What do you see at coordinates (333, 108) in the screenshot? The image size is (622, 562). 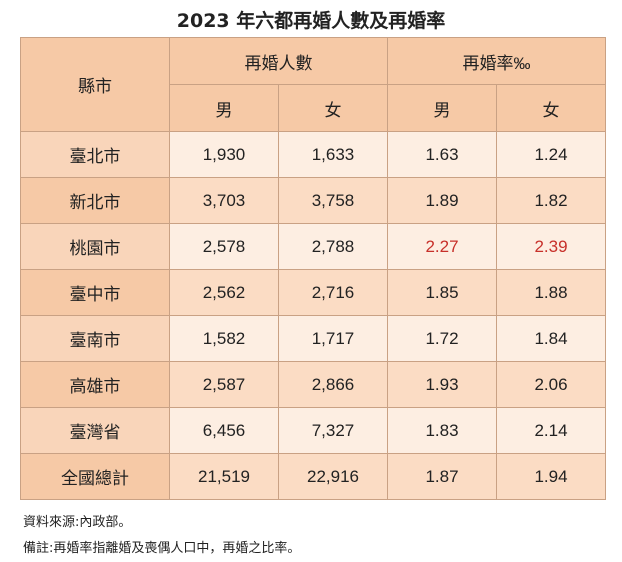 I see `header-count-female: 女` at bounding box center [333, 108].